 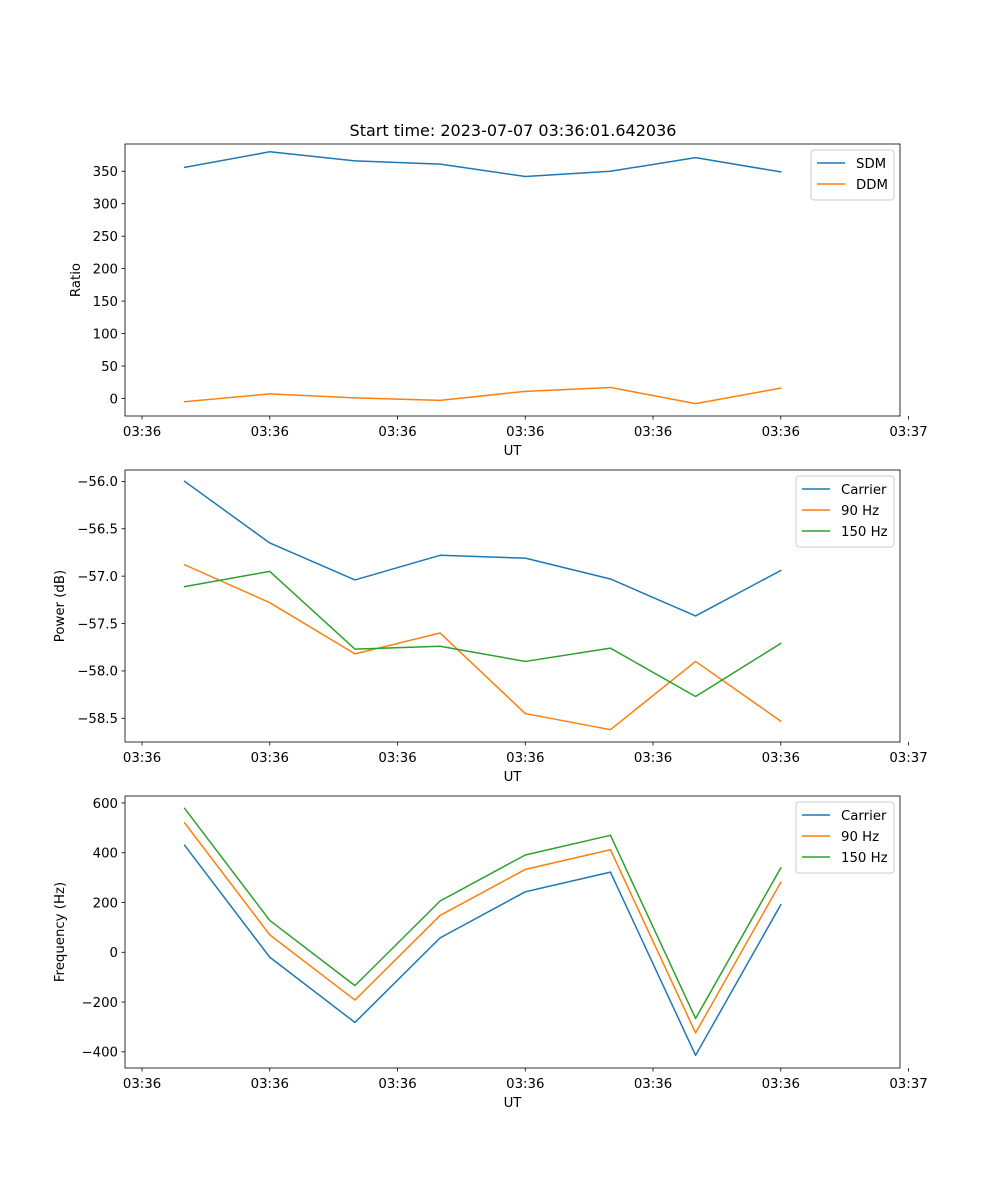 What do you see at coordinates (99, 1003) in the screenshot?
I see `frequency-y-tick-label: −200` at bounding box center [99, 1003].